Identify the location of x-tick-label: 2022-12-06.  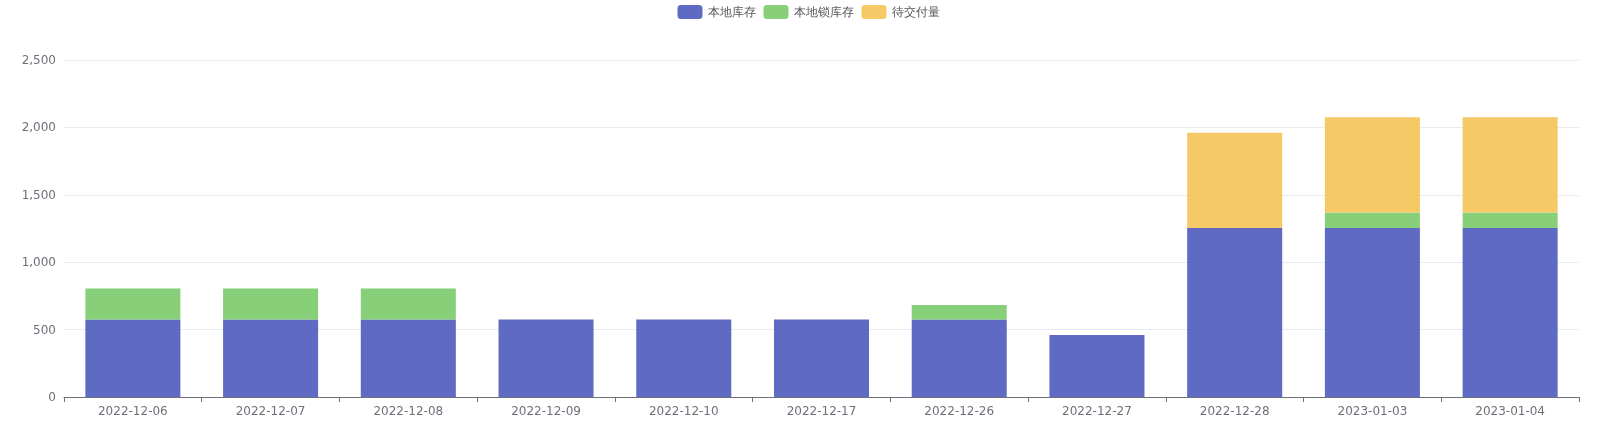
(132, 411).